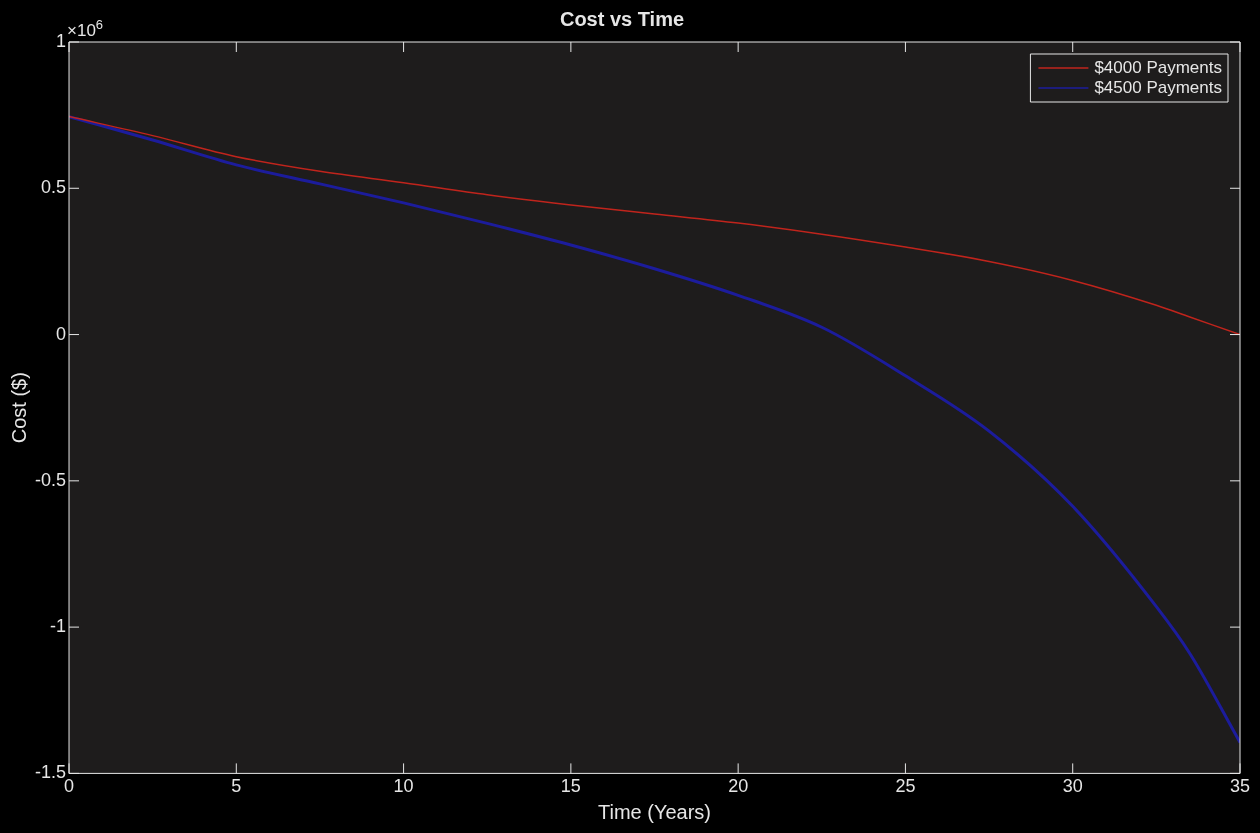  I want to click on x-tick-label: 15, so click(570, 786).